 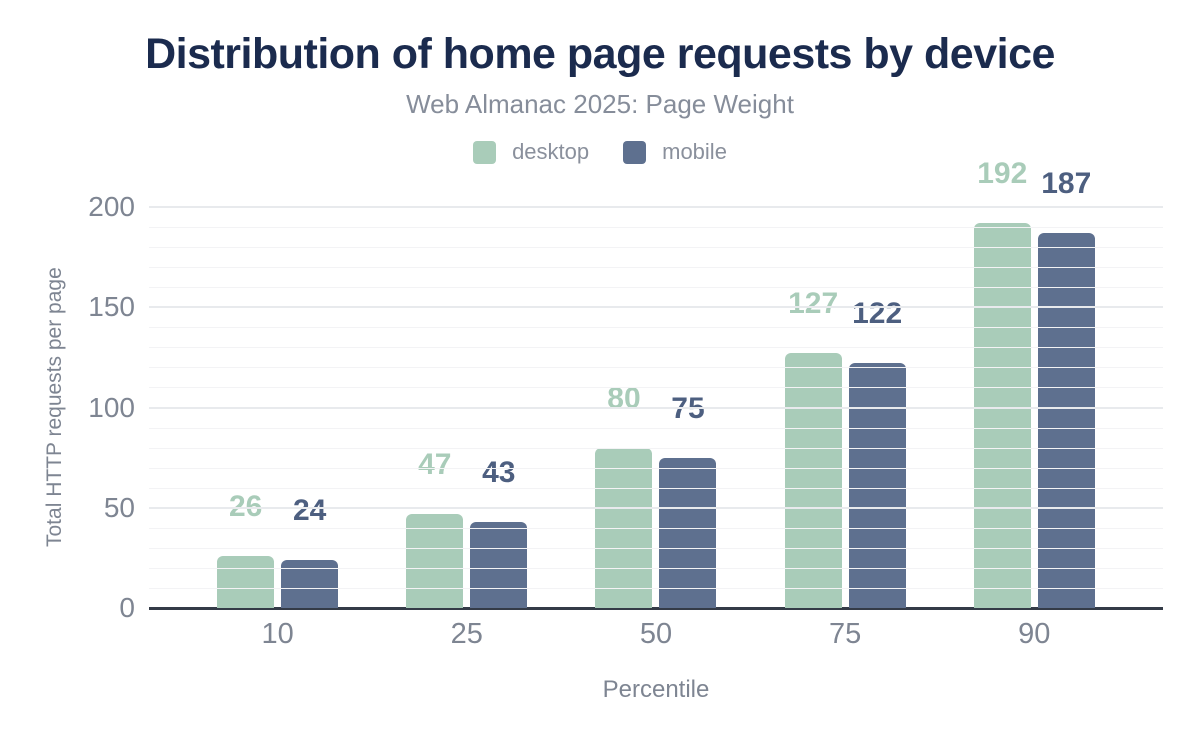 I want to click on y-tick-label: 50, so click(x=119, y=507).